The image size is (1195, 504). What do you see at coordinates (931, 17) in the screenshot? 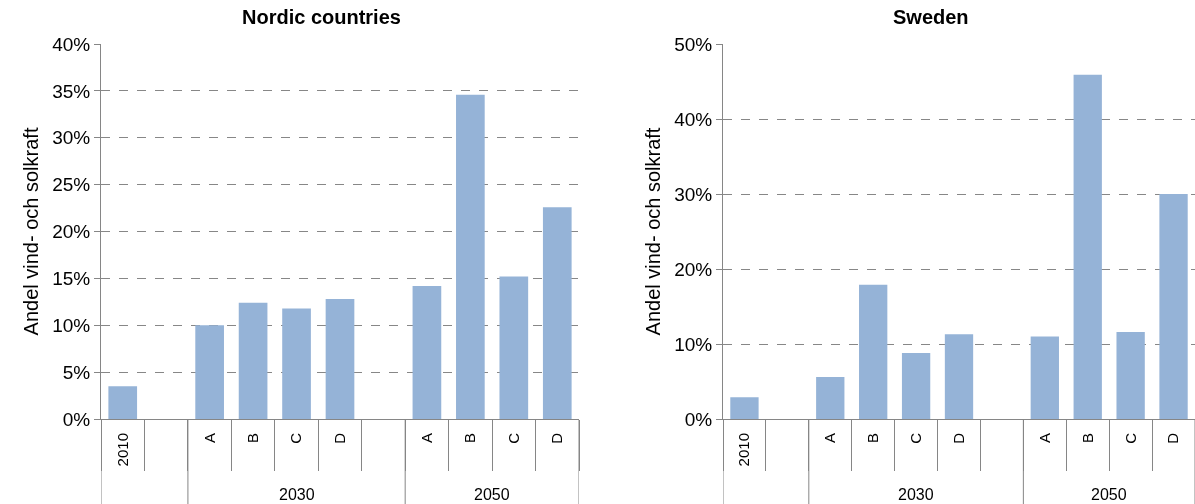
I see `chart-title: Sweden` at bounding box center [931, 17].